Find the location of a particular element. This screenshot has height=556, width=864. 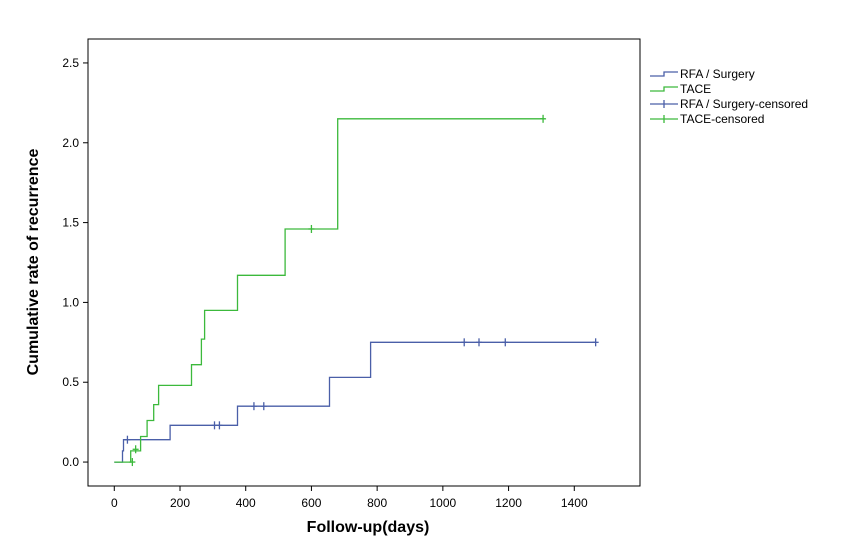

legend-item: RFA / Surgery-censored is located at coordinates (729, 104).